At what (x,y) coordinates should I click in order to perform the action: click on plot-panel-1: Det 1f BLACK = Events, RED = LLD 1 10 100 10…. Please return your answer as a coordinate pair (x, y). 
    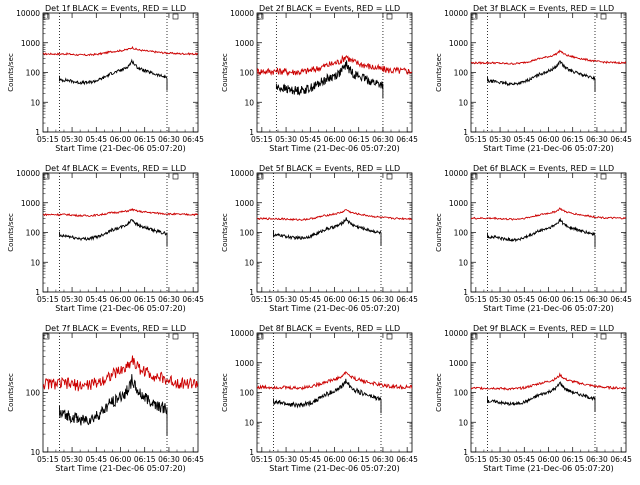
    Looking at the image, I should click on (105, 78).